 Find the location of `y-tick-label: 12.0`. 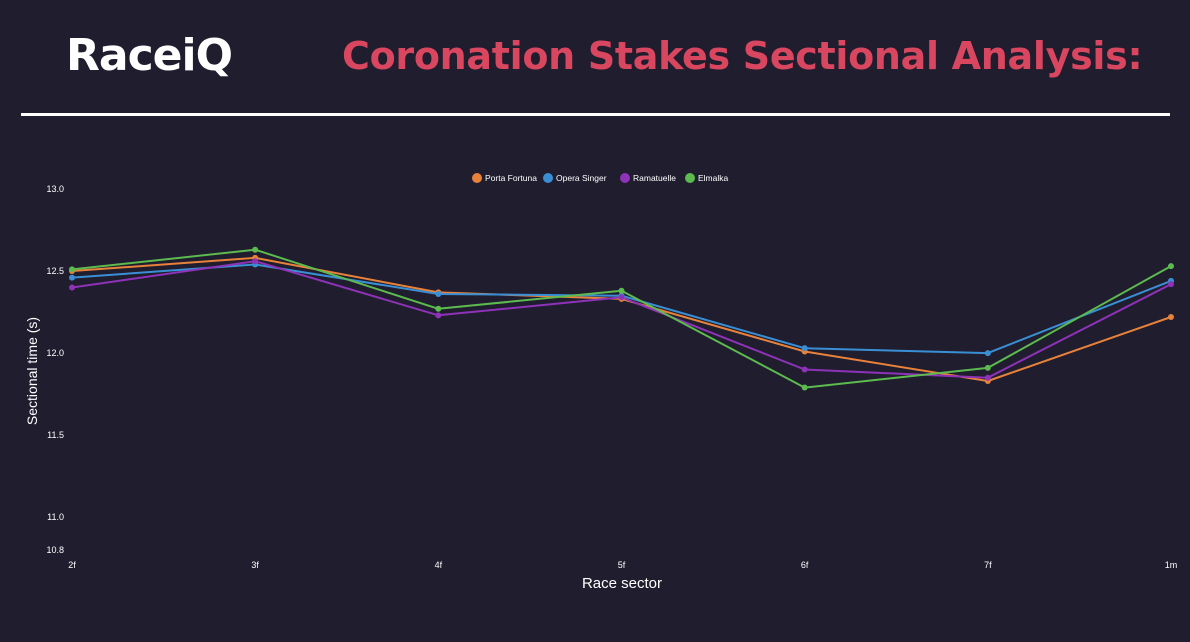

y-tick-label: 12.0 is located at coordinates (55, 353).